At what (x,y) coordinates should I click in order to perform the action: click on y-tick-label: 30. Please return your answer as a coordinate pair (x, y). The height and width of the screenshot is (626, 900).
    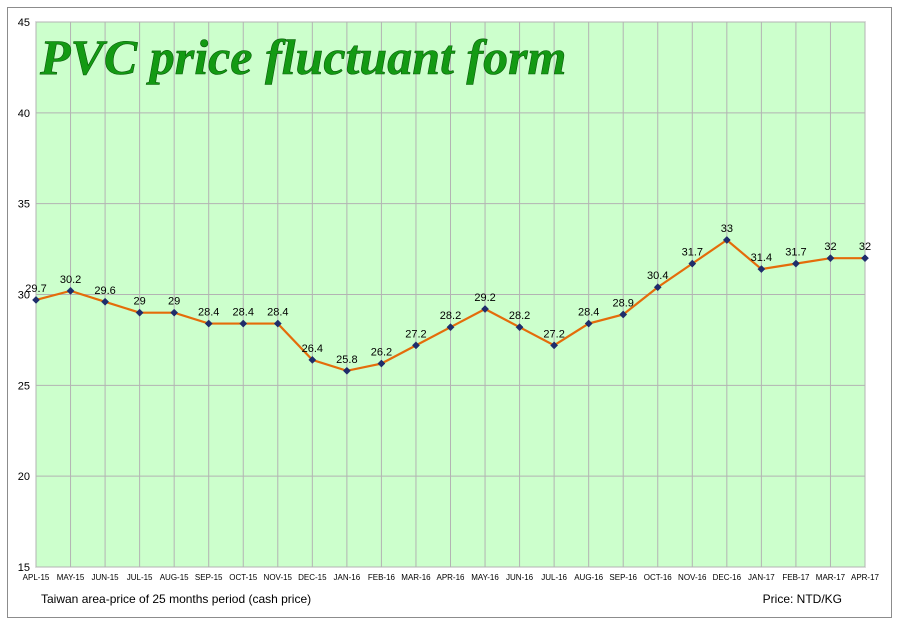
    Looking at the image, I should click on (24, 296).